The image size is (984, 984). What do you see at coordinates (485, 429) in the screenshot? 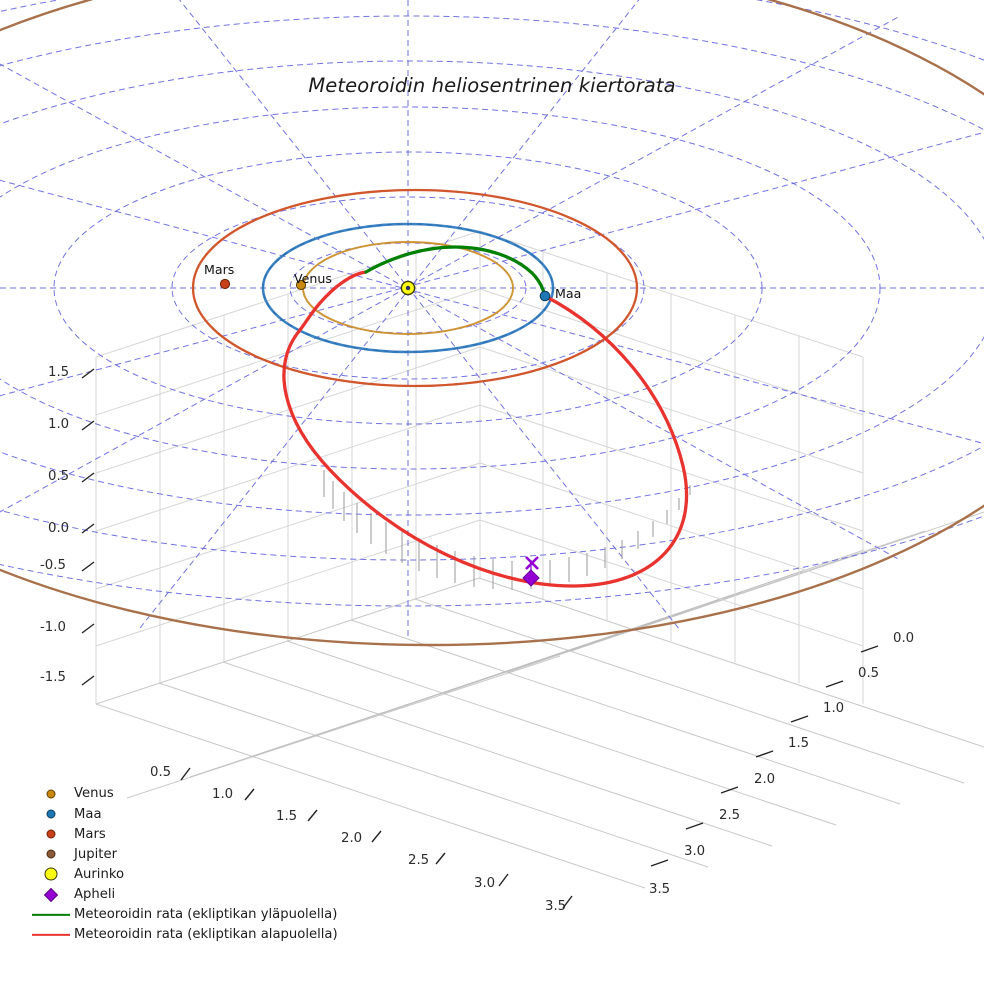
I see `meteoroid-orbit-below` at bounding box center [485, 429].